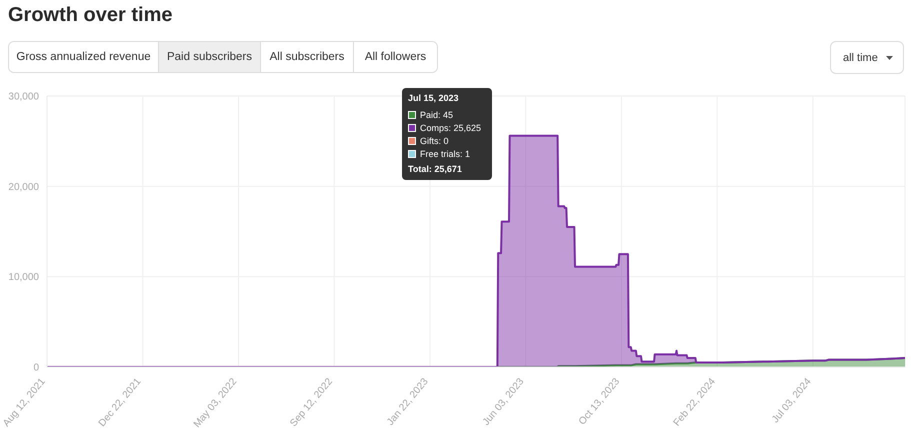 Image resolution: width=911 pixels, height=432 pixels. Describe the element at coordinates (24, 278) in the screenshot. I see `y-tick-label: 10,000` at that location.